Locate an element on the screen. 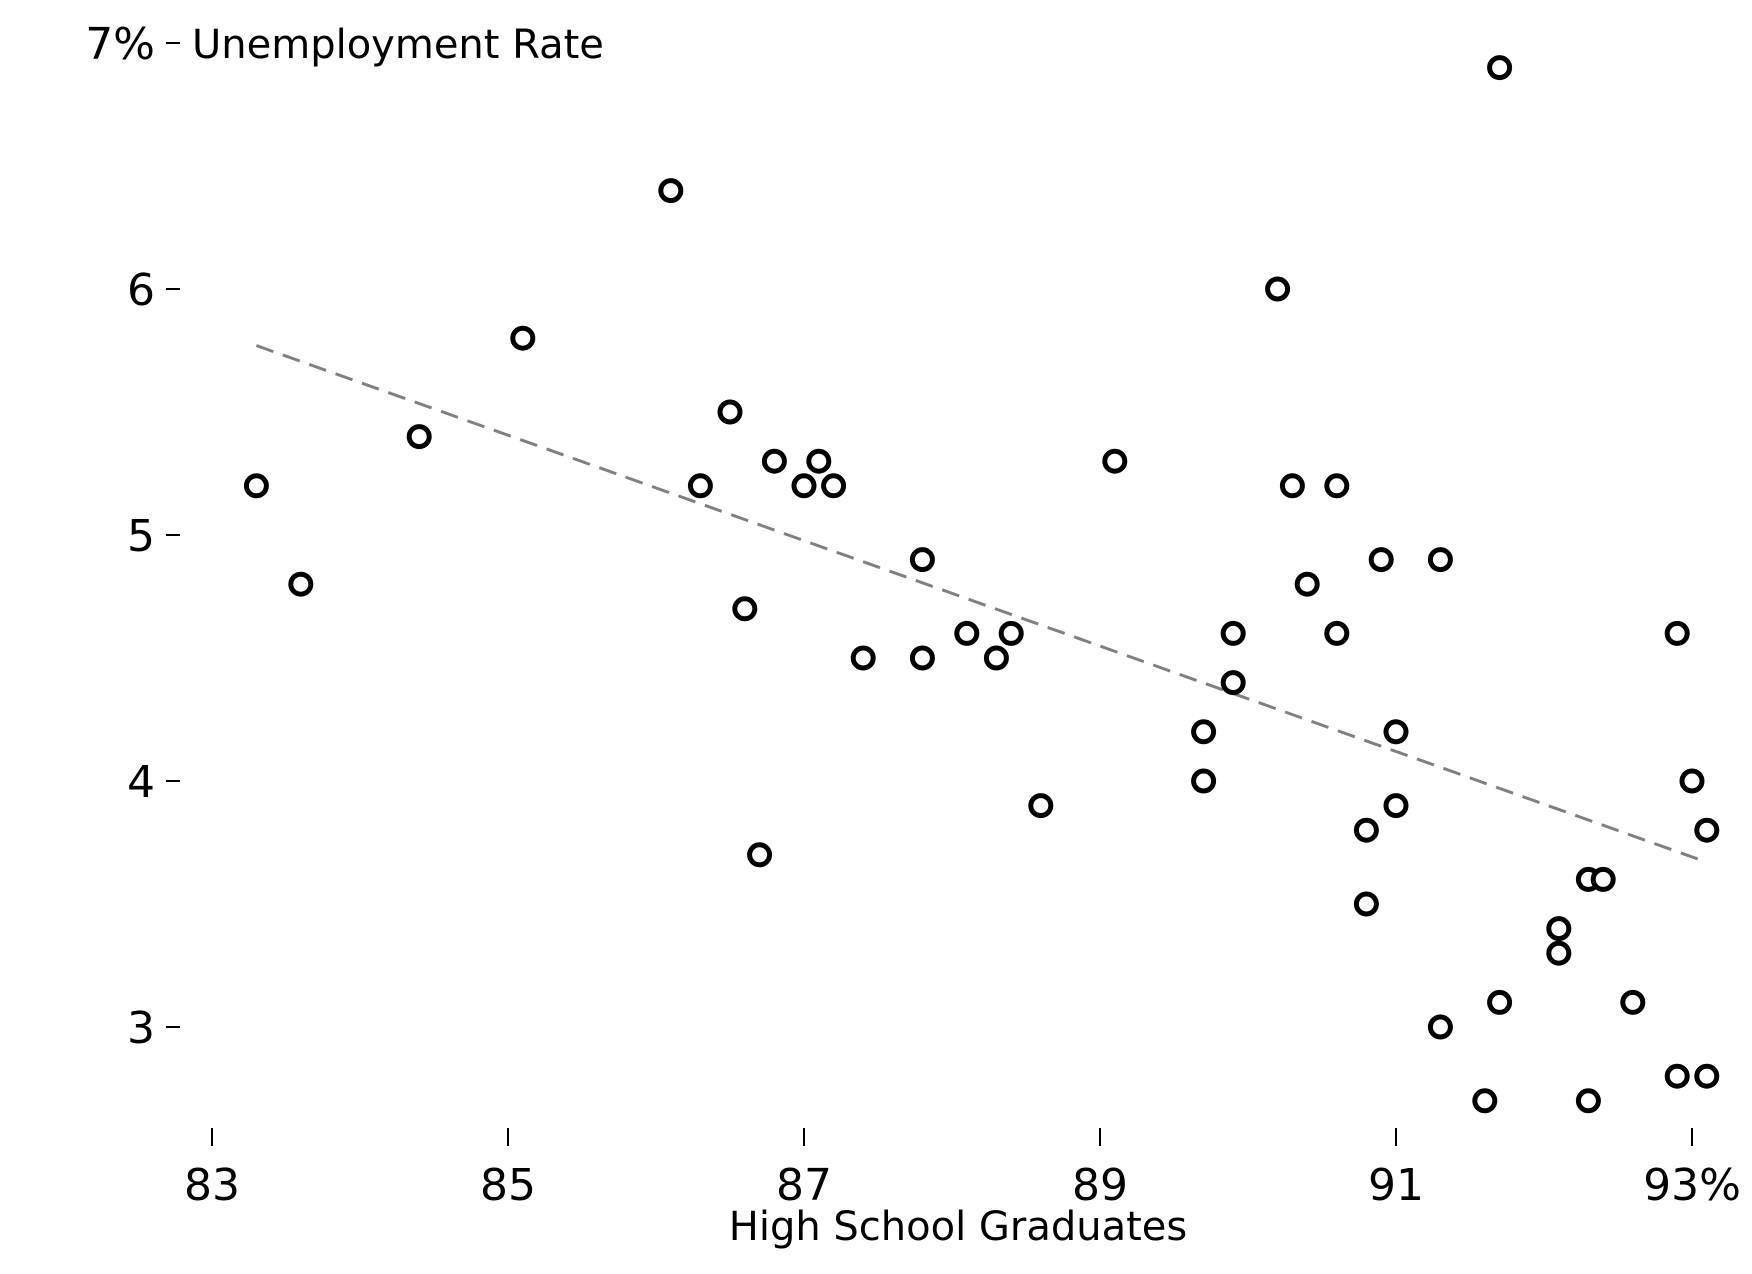 The image size is (1752, 1274). x-tick-label: 85 is located at coordinates (508, 1185).